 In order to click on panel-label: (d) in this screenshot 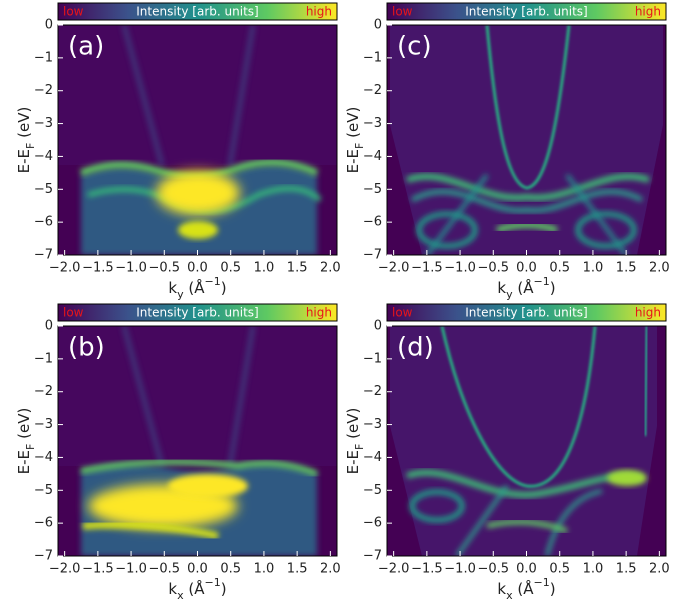, I will do `click(415, 348)`.